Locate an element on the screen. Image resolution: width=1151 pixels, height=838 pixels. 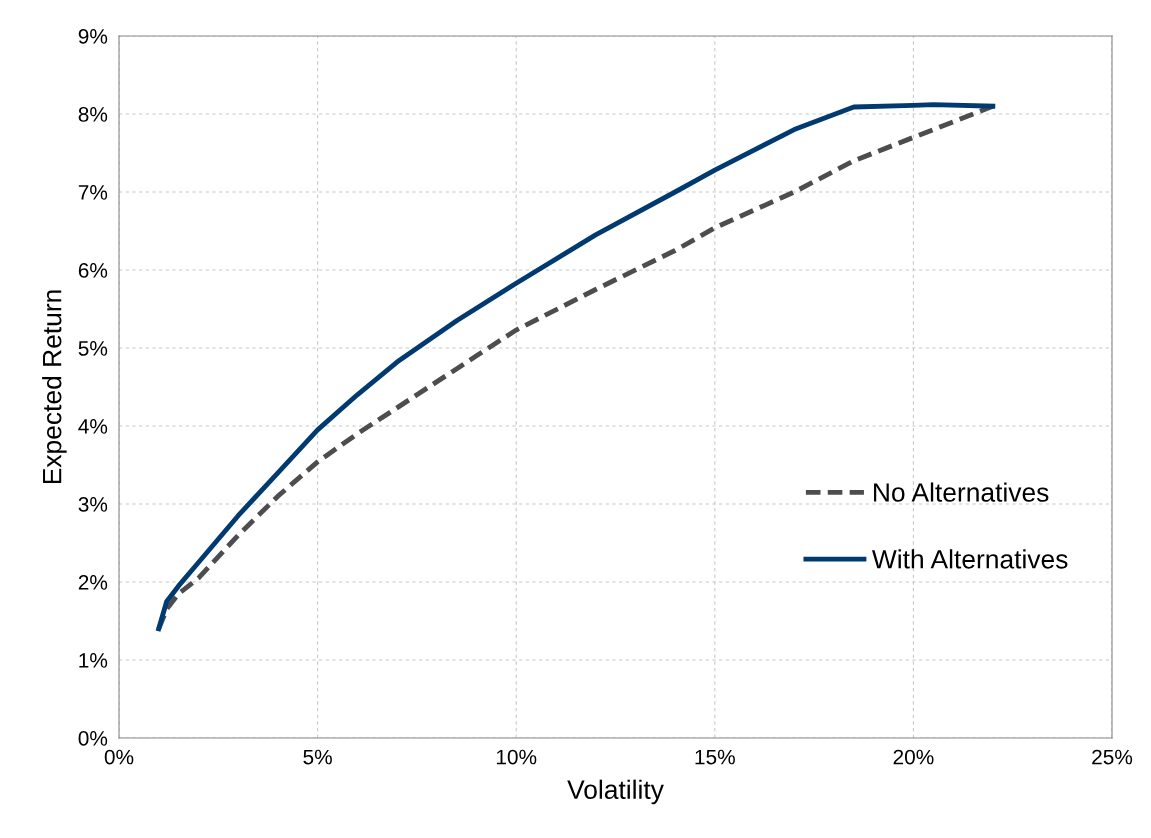
x-axis-title: Volatility is located at coordinates (615, 792).